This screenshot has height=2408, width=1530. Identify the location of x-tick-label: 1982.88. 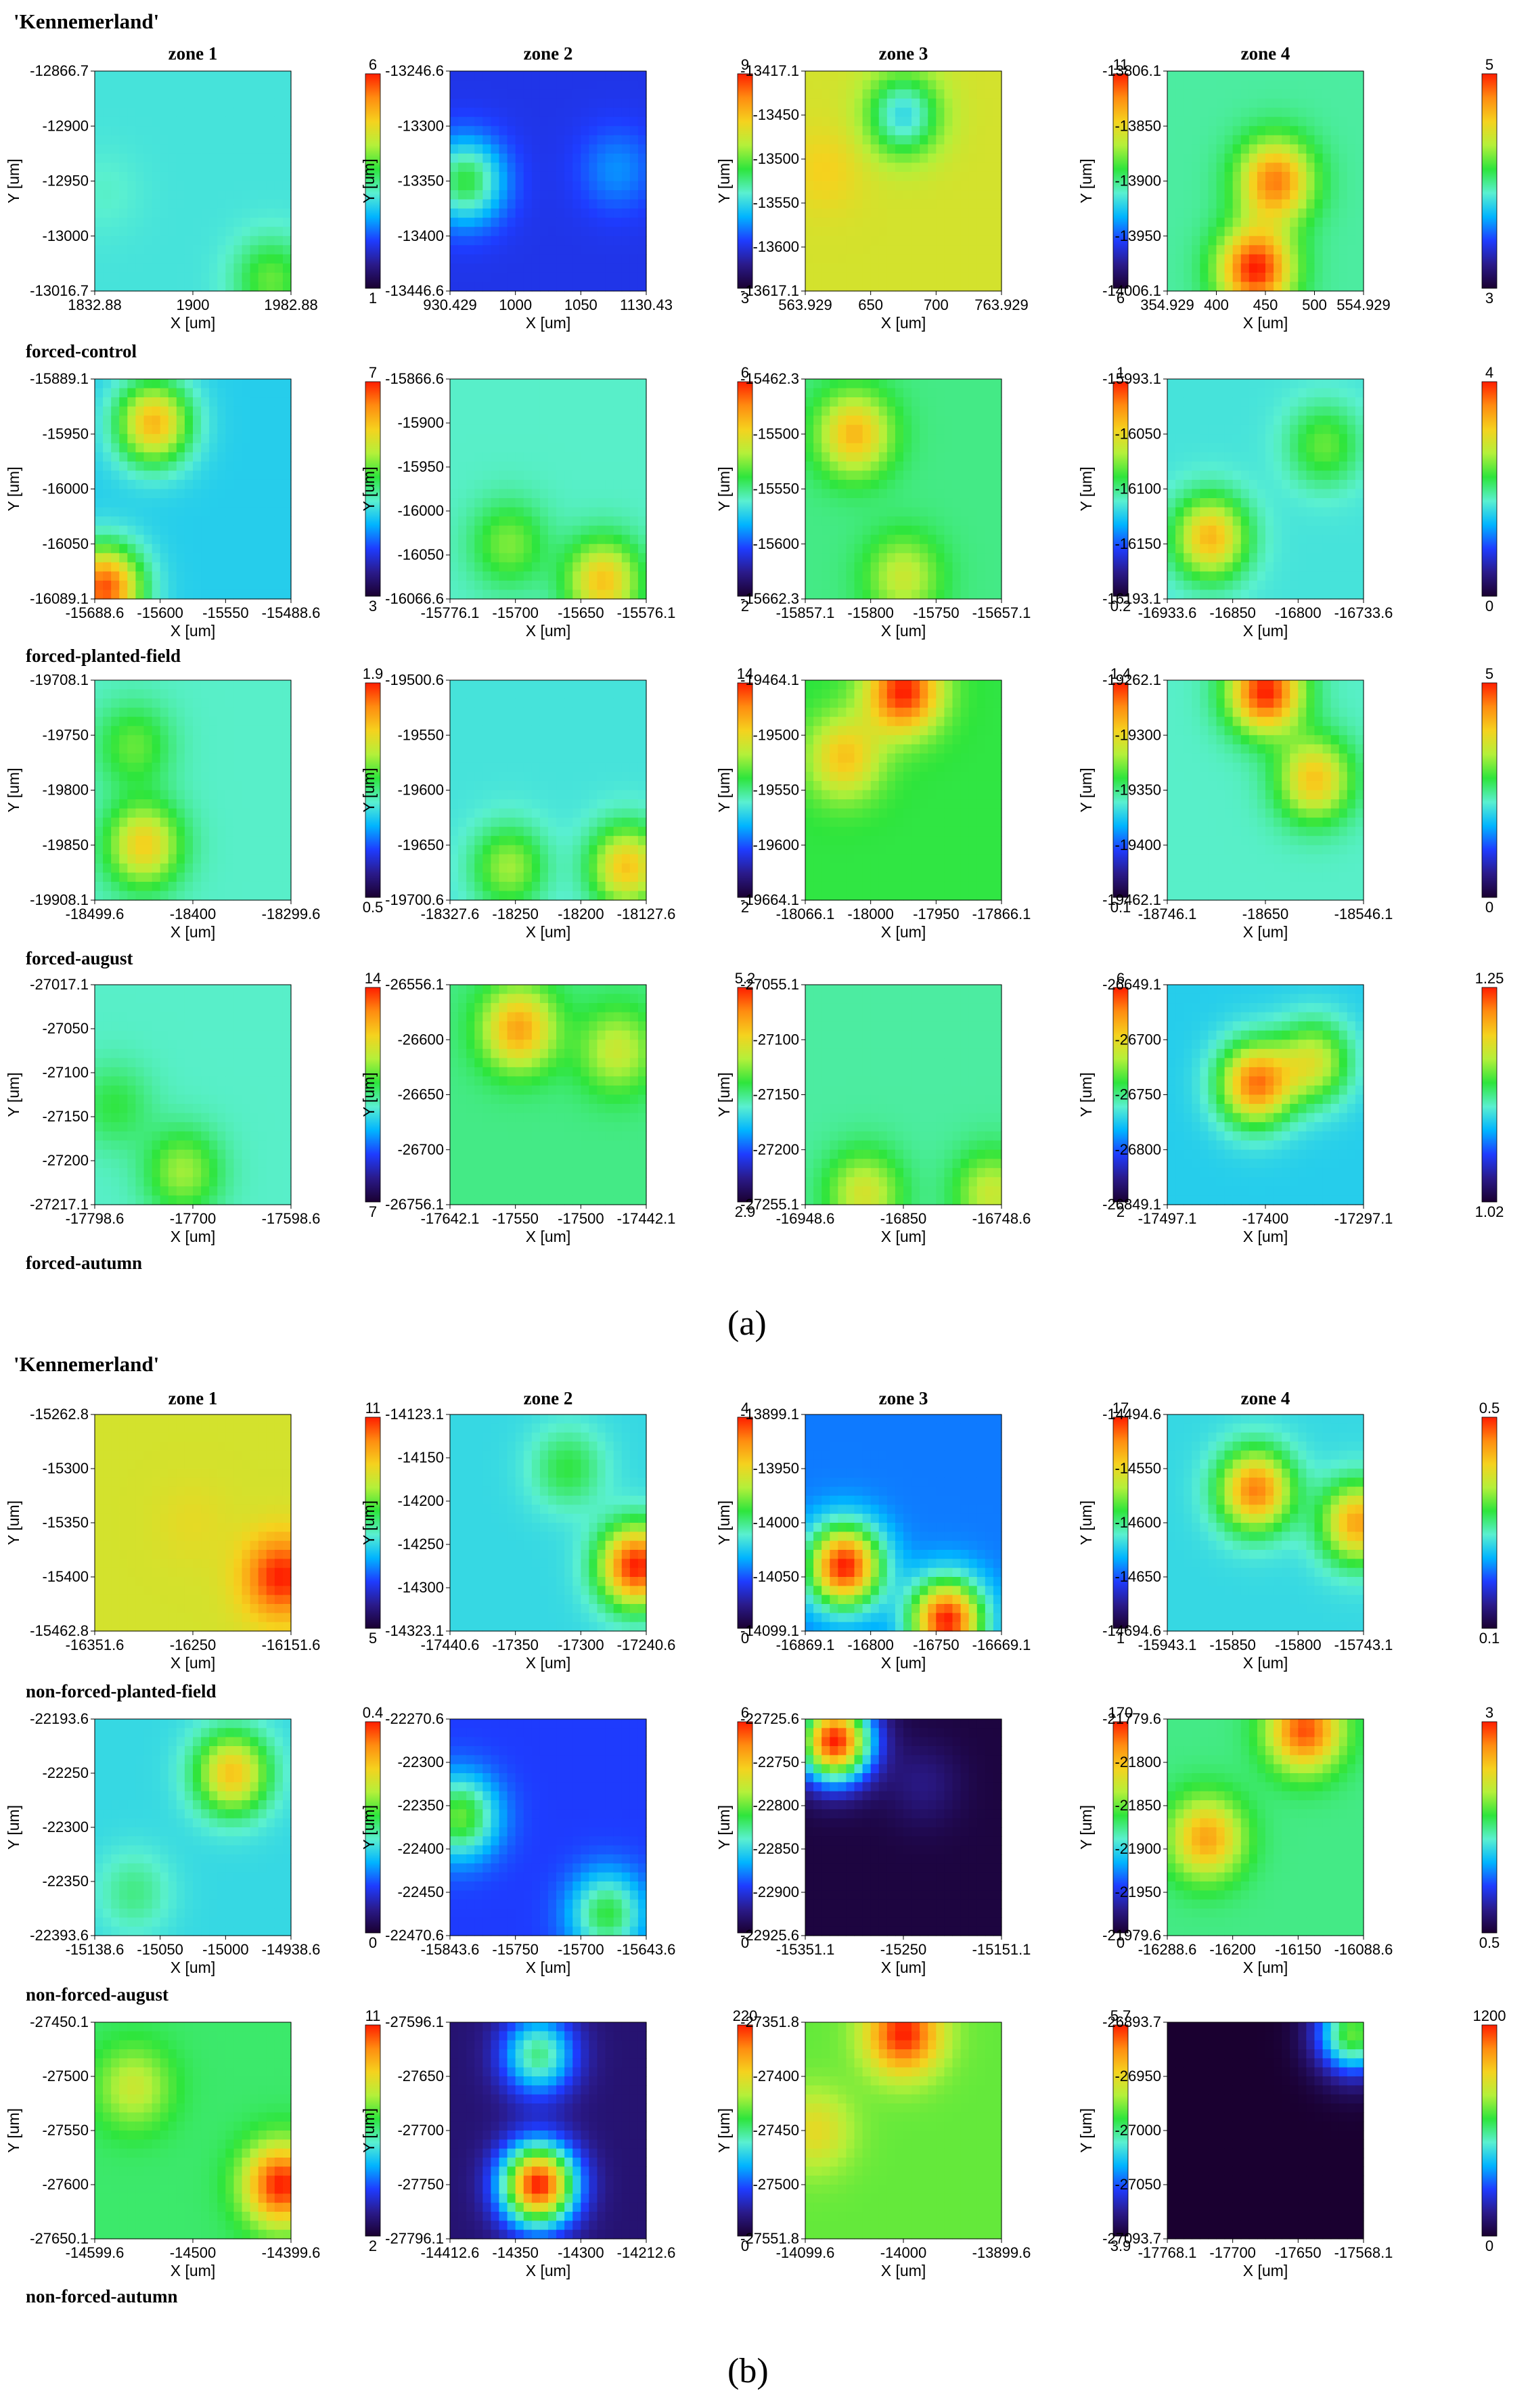
(291, 304).